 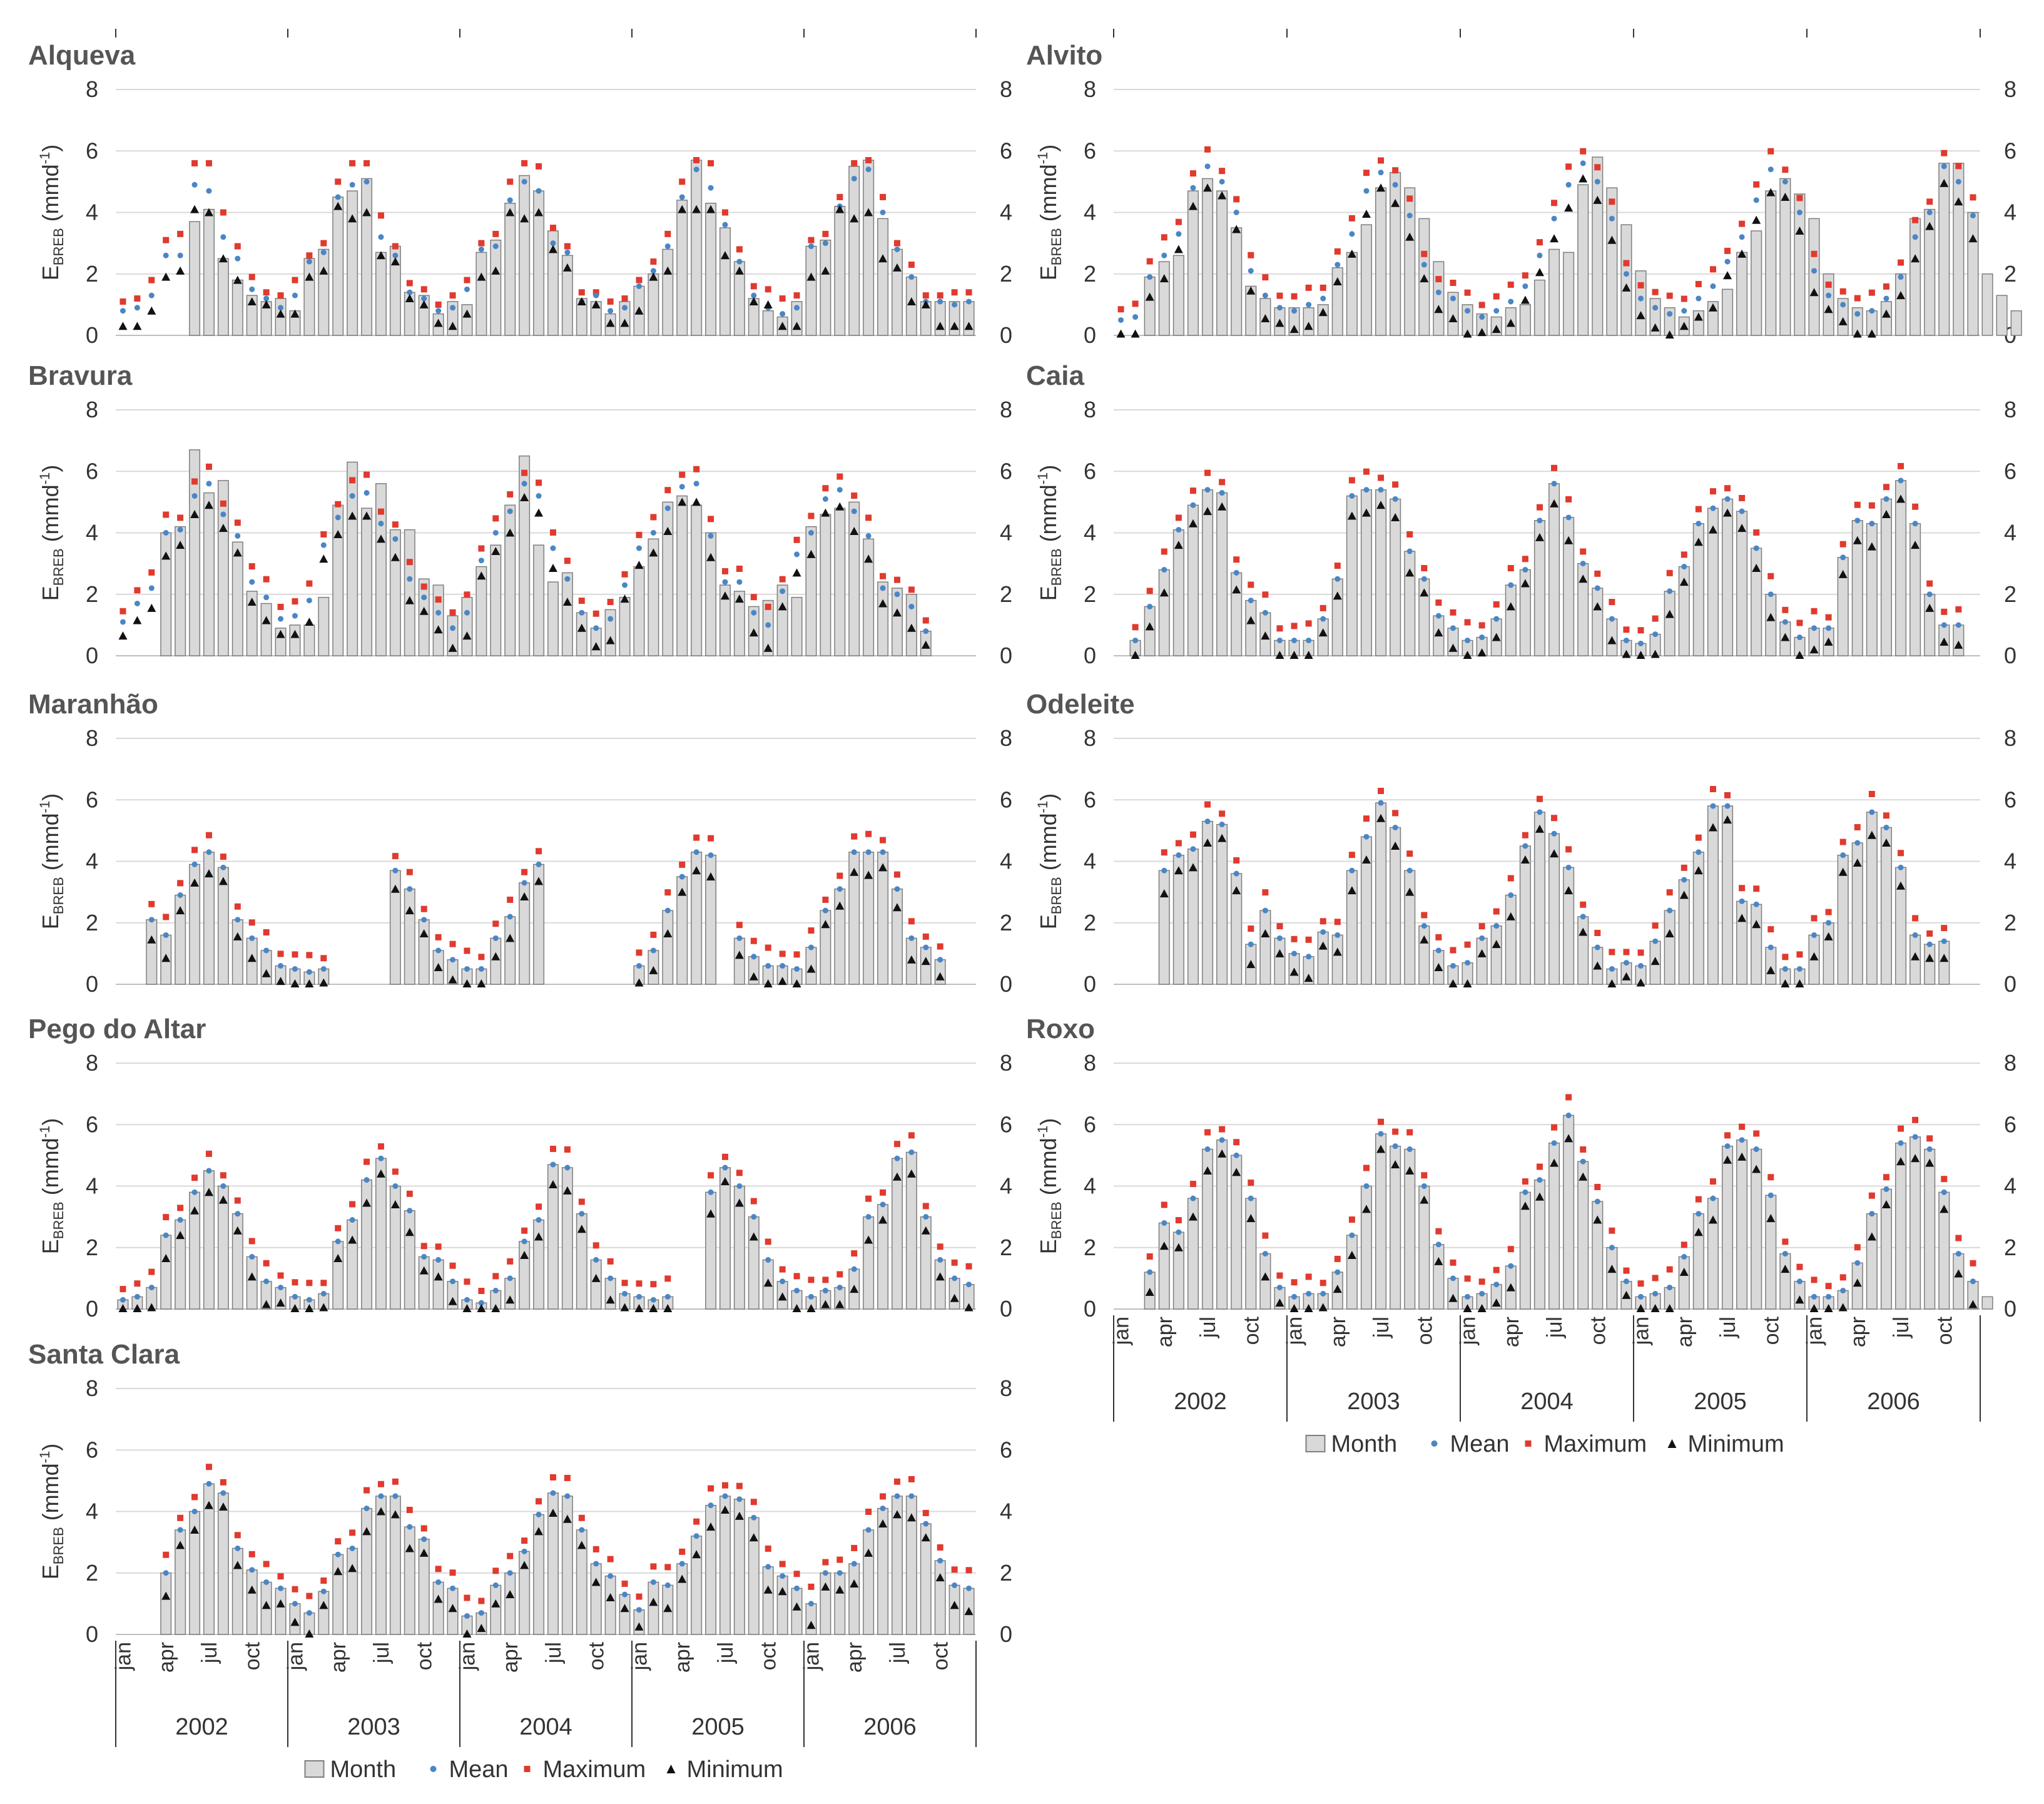 I want to click on y-tick-left: 8, so click(x=1090, y=1063).